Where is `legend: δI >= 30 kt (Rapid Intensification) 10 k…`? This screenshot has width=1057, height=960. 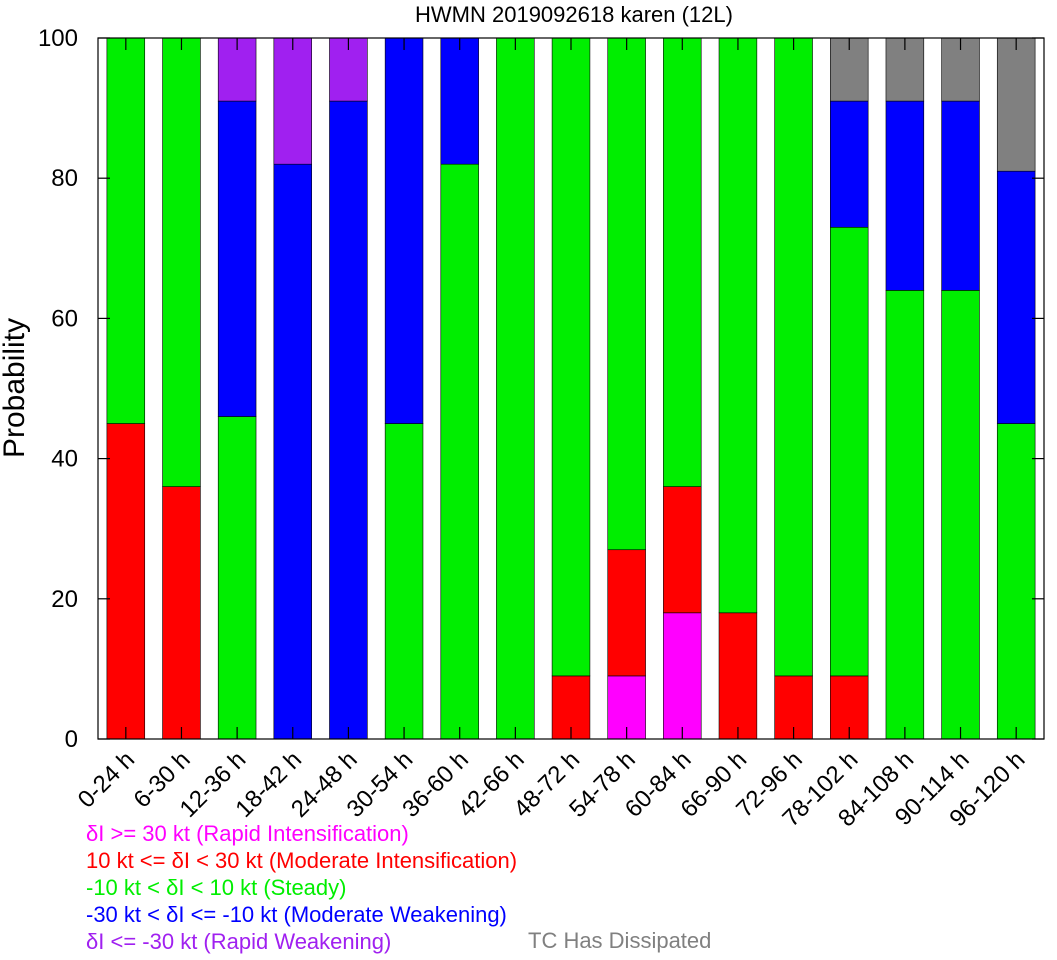 legend: δI >= 30 kt (Rapid Intensification) 10 k… is located at coordinates (301, 887).